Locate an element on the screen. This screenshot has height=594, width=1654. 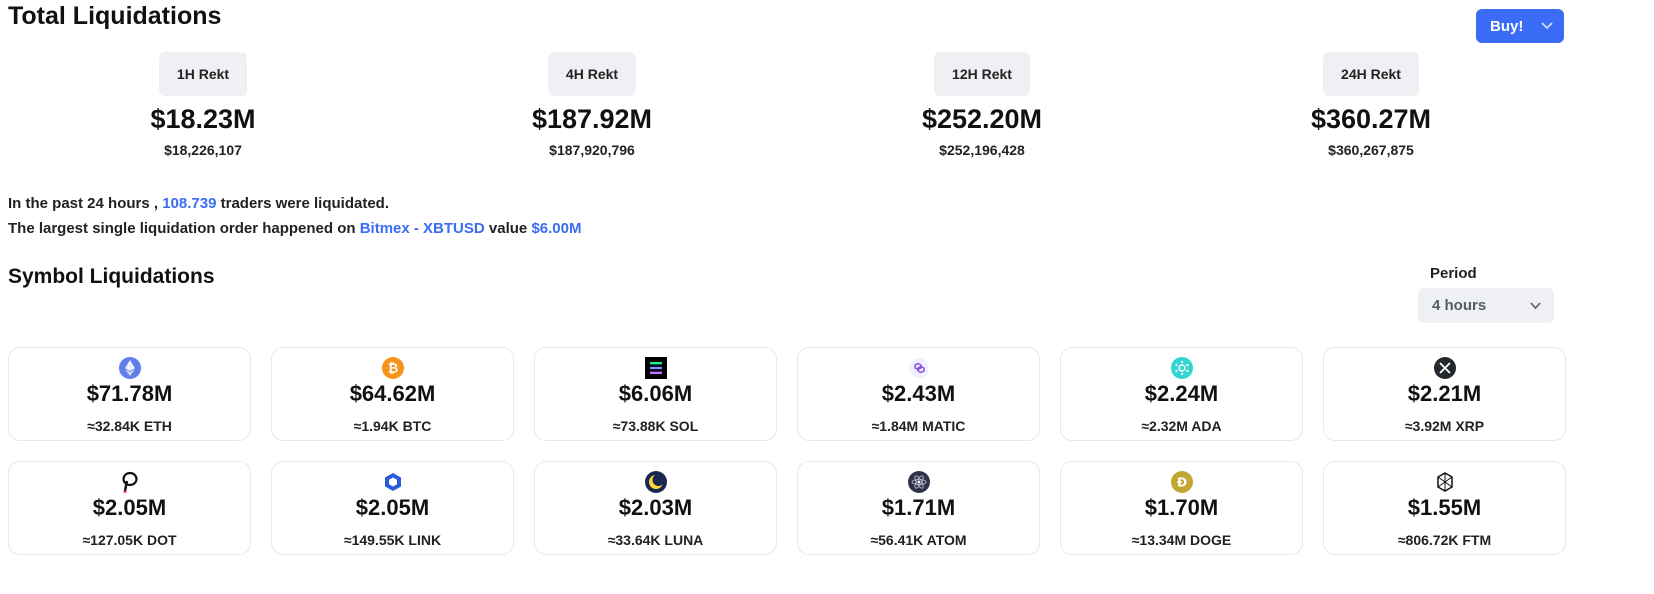
page-title: Total Liquidations is located at coordinates (115, 16).